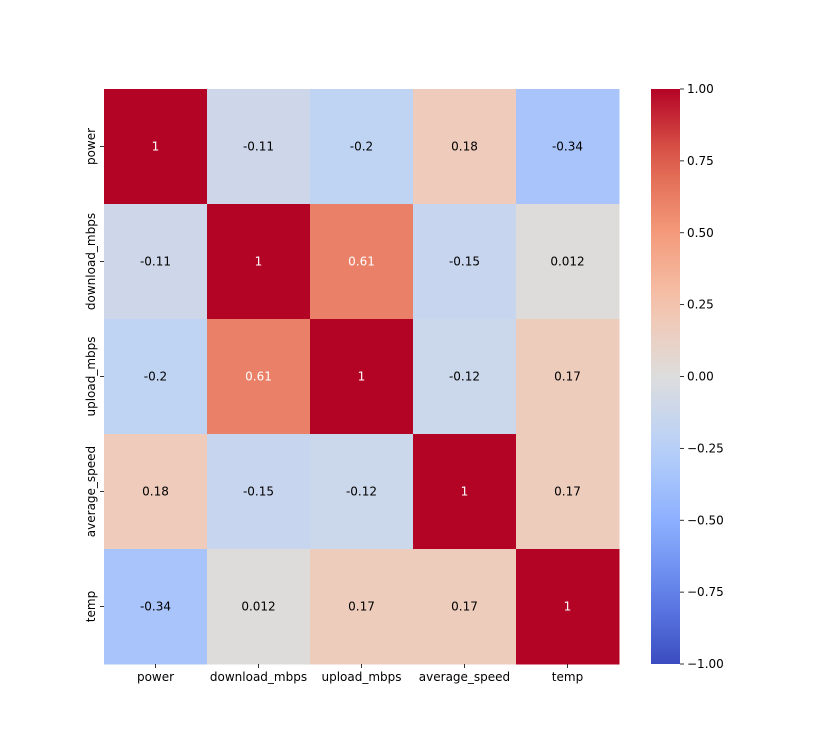 The image size is (830, 747). What do you see at coordinates (464, 677) in the screenshot?
I see `x-tick-label: average_speed` at bounding box center [464, 677].